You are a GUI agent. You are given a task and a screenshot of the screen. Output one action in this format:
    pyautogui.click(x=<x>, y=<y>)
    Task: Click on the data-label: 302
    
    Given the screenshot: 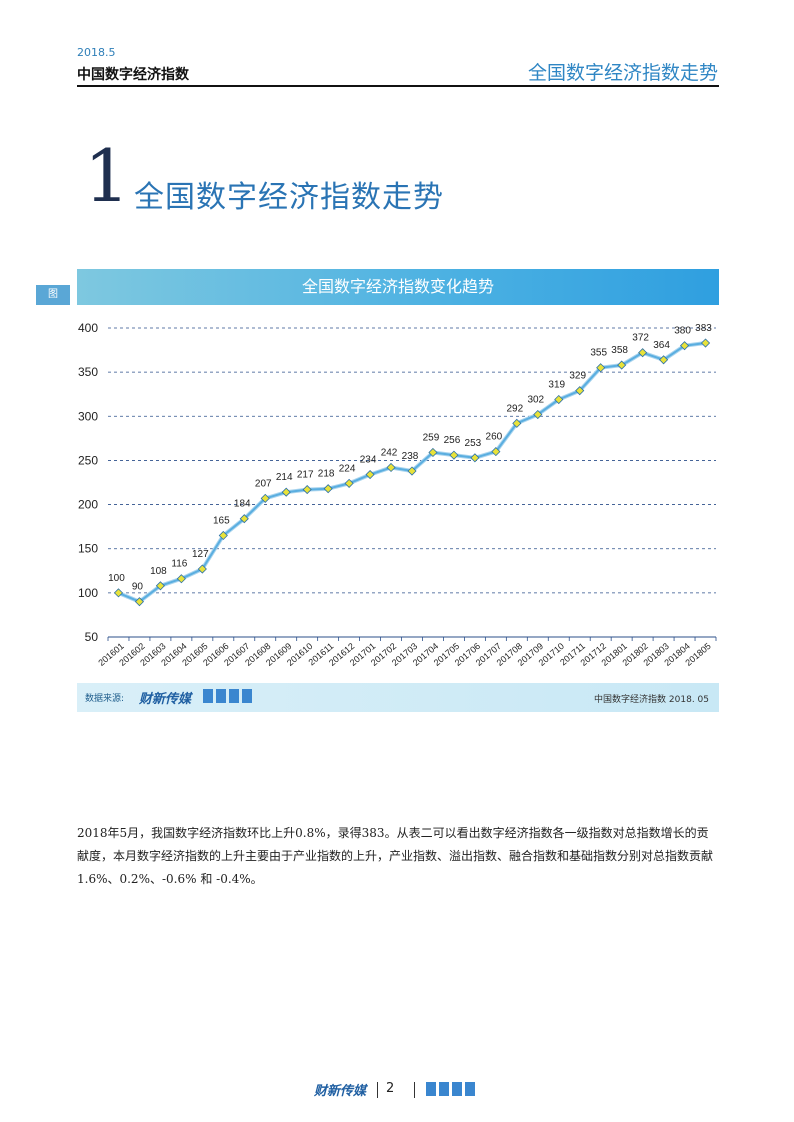 What is the action you would take?
    pyautogui.click(x=535, y=400)
    